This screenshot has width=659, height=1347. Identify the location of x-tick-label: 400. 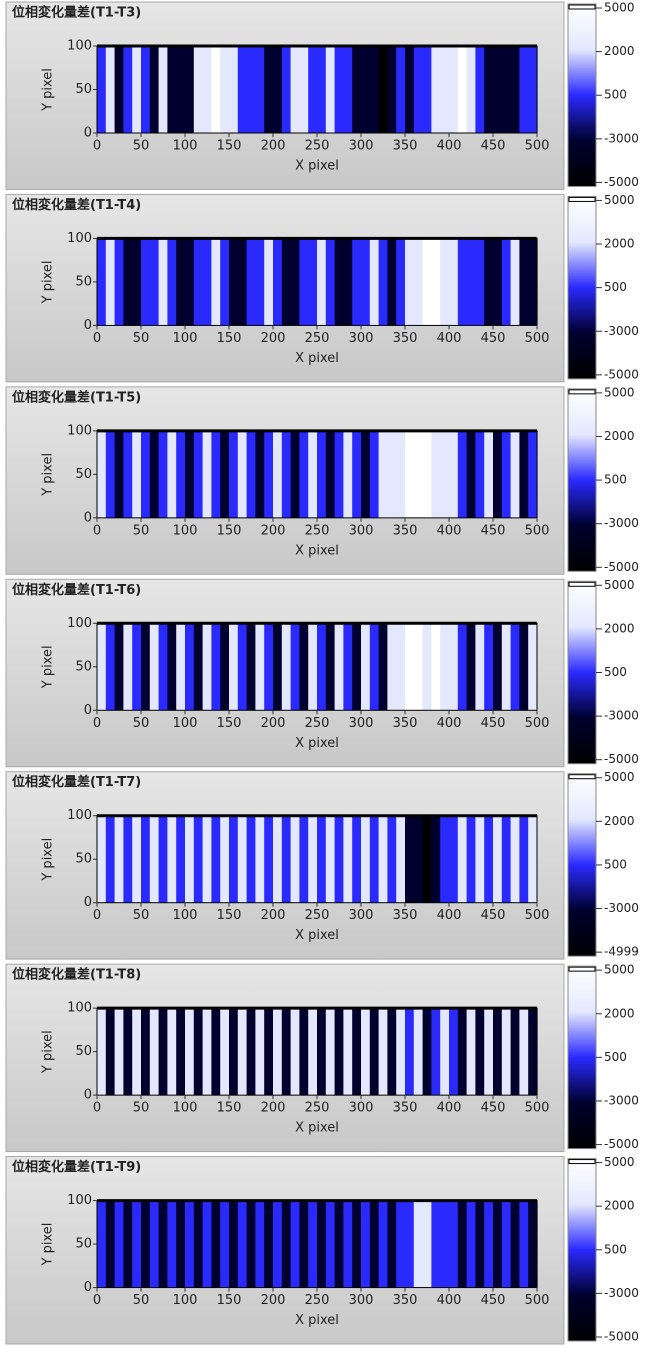
(449, 530).